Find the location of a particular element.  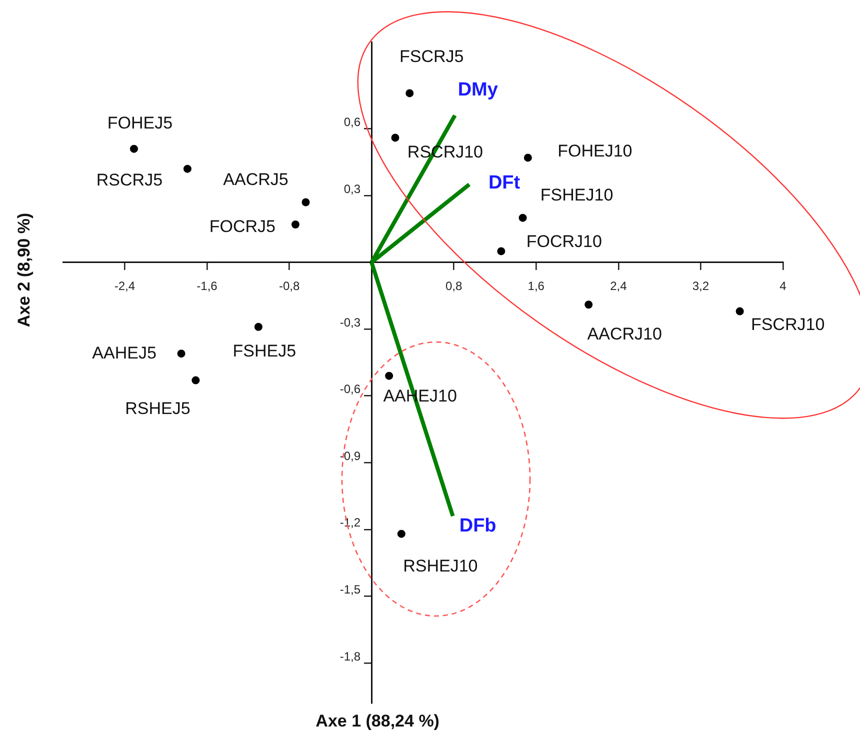

y-tick-label: -0,9 is located at coordinates (350, 455).